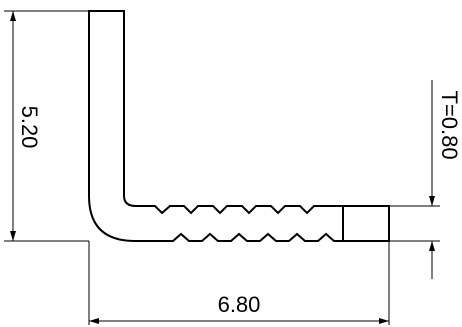 The image size is (462, 327). What do you see at coordinates (29, 127) in the screenshot?
I see `height-dimension-label: 5.20` at bounding box center [29, 127].